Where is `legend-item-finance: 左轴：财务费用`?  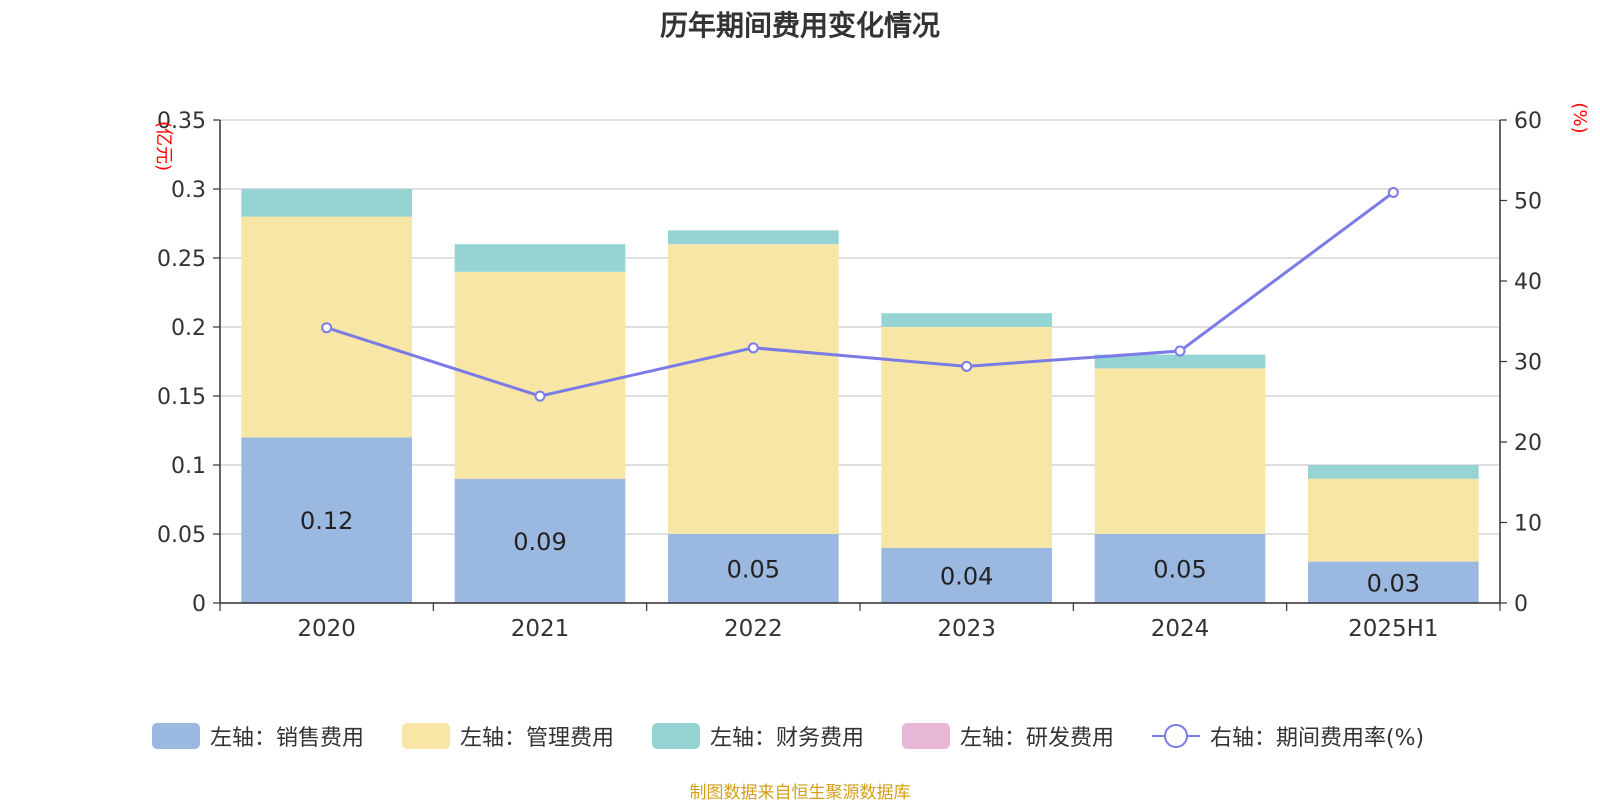
legend-item-finance: 左轴：财务费用 is located at coordinates (758, 736).